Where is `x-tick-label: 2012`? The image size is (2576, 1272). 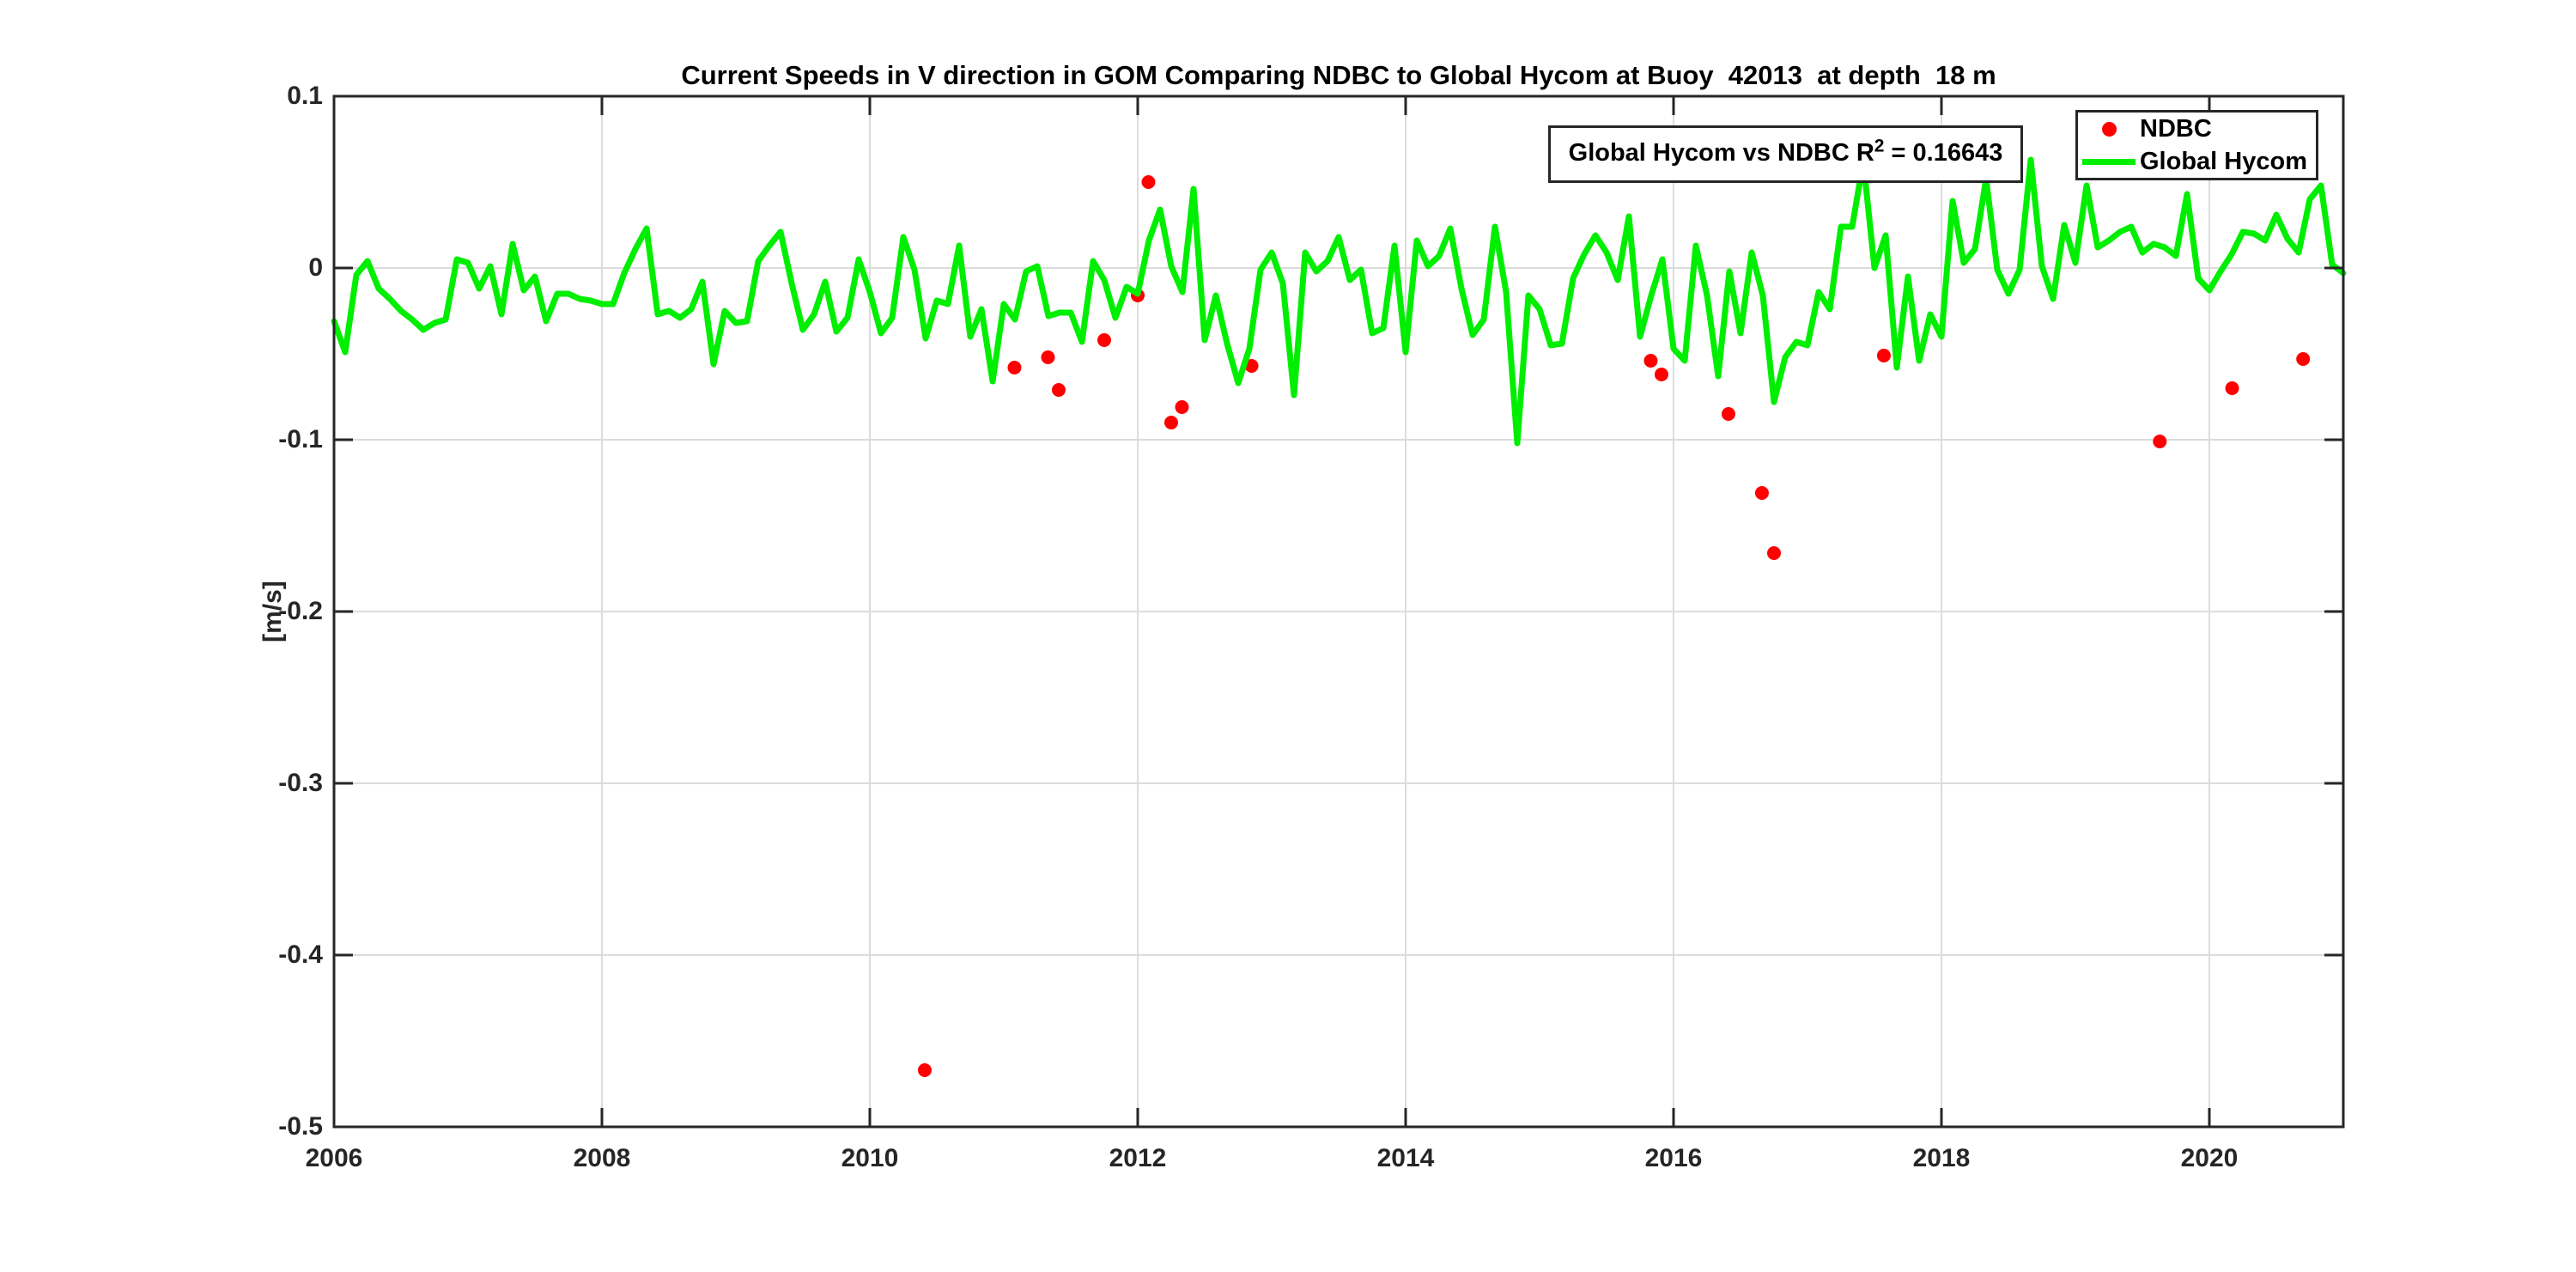
x-tick-label: 2012 is located at coordinates (1138, 1158).